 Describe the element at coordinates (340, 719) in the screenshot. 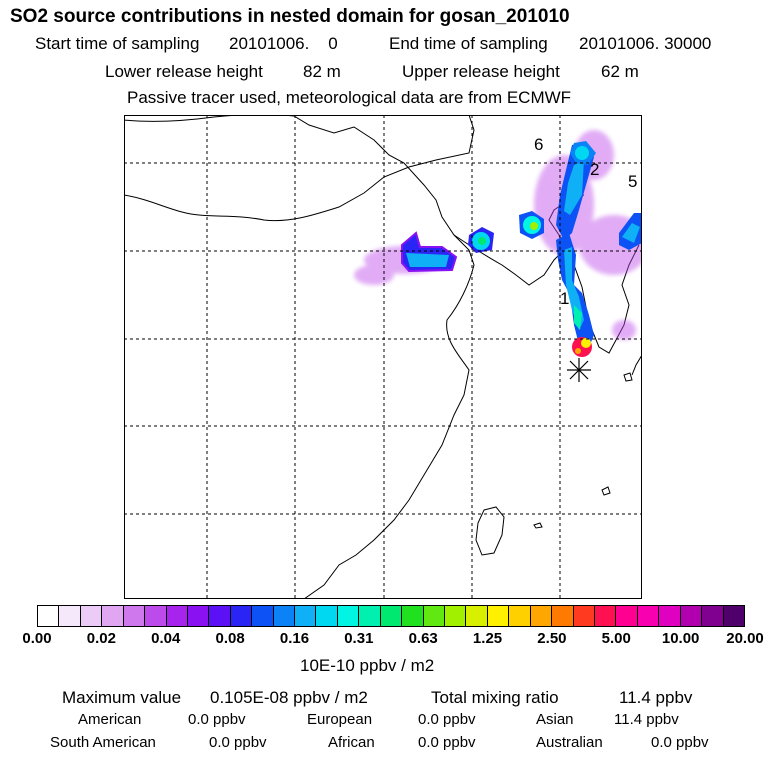

I see `european-label: European` at that location.